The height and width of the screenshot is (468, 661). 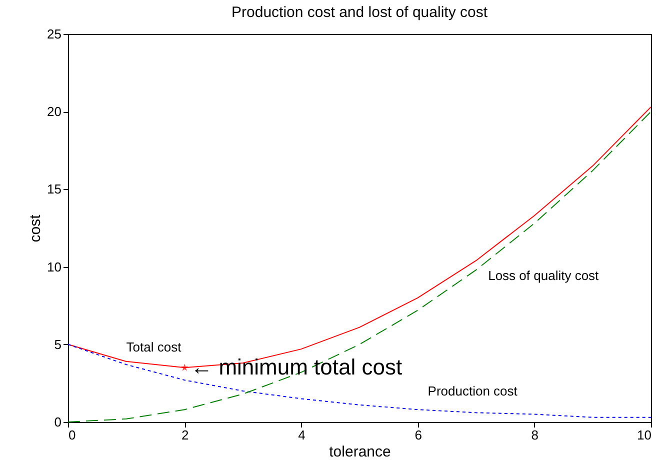 What do you see at coordinates (360, 12) in the screenshot?
I see `chart-title: Production cost and lost of quality cost` at bounding box center [360, 12].